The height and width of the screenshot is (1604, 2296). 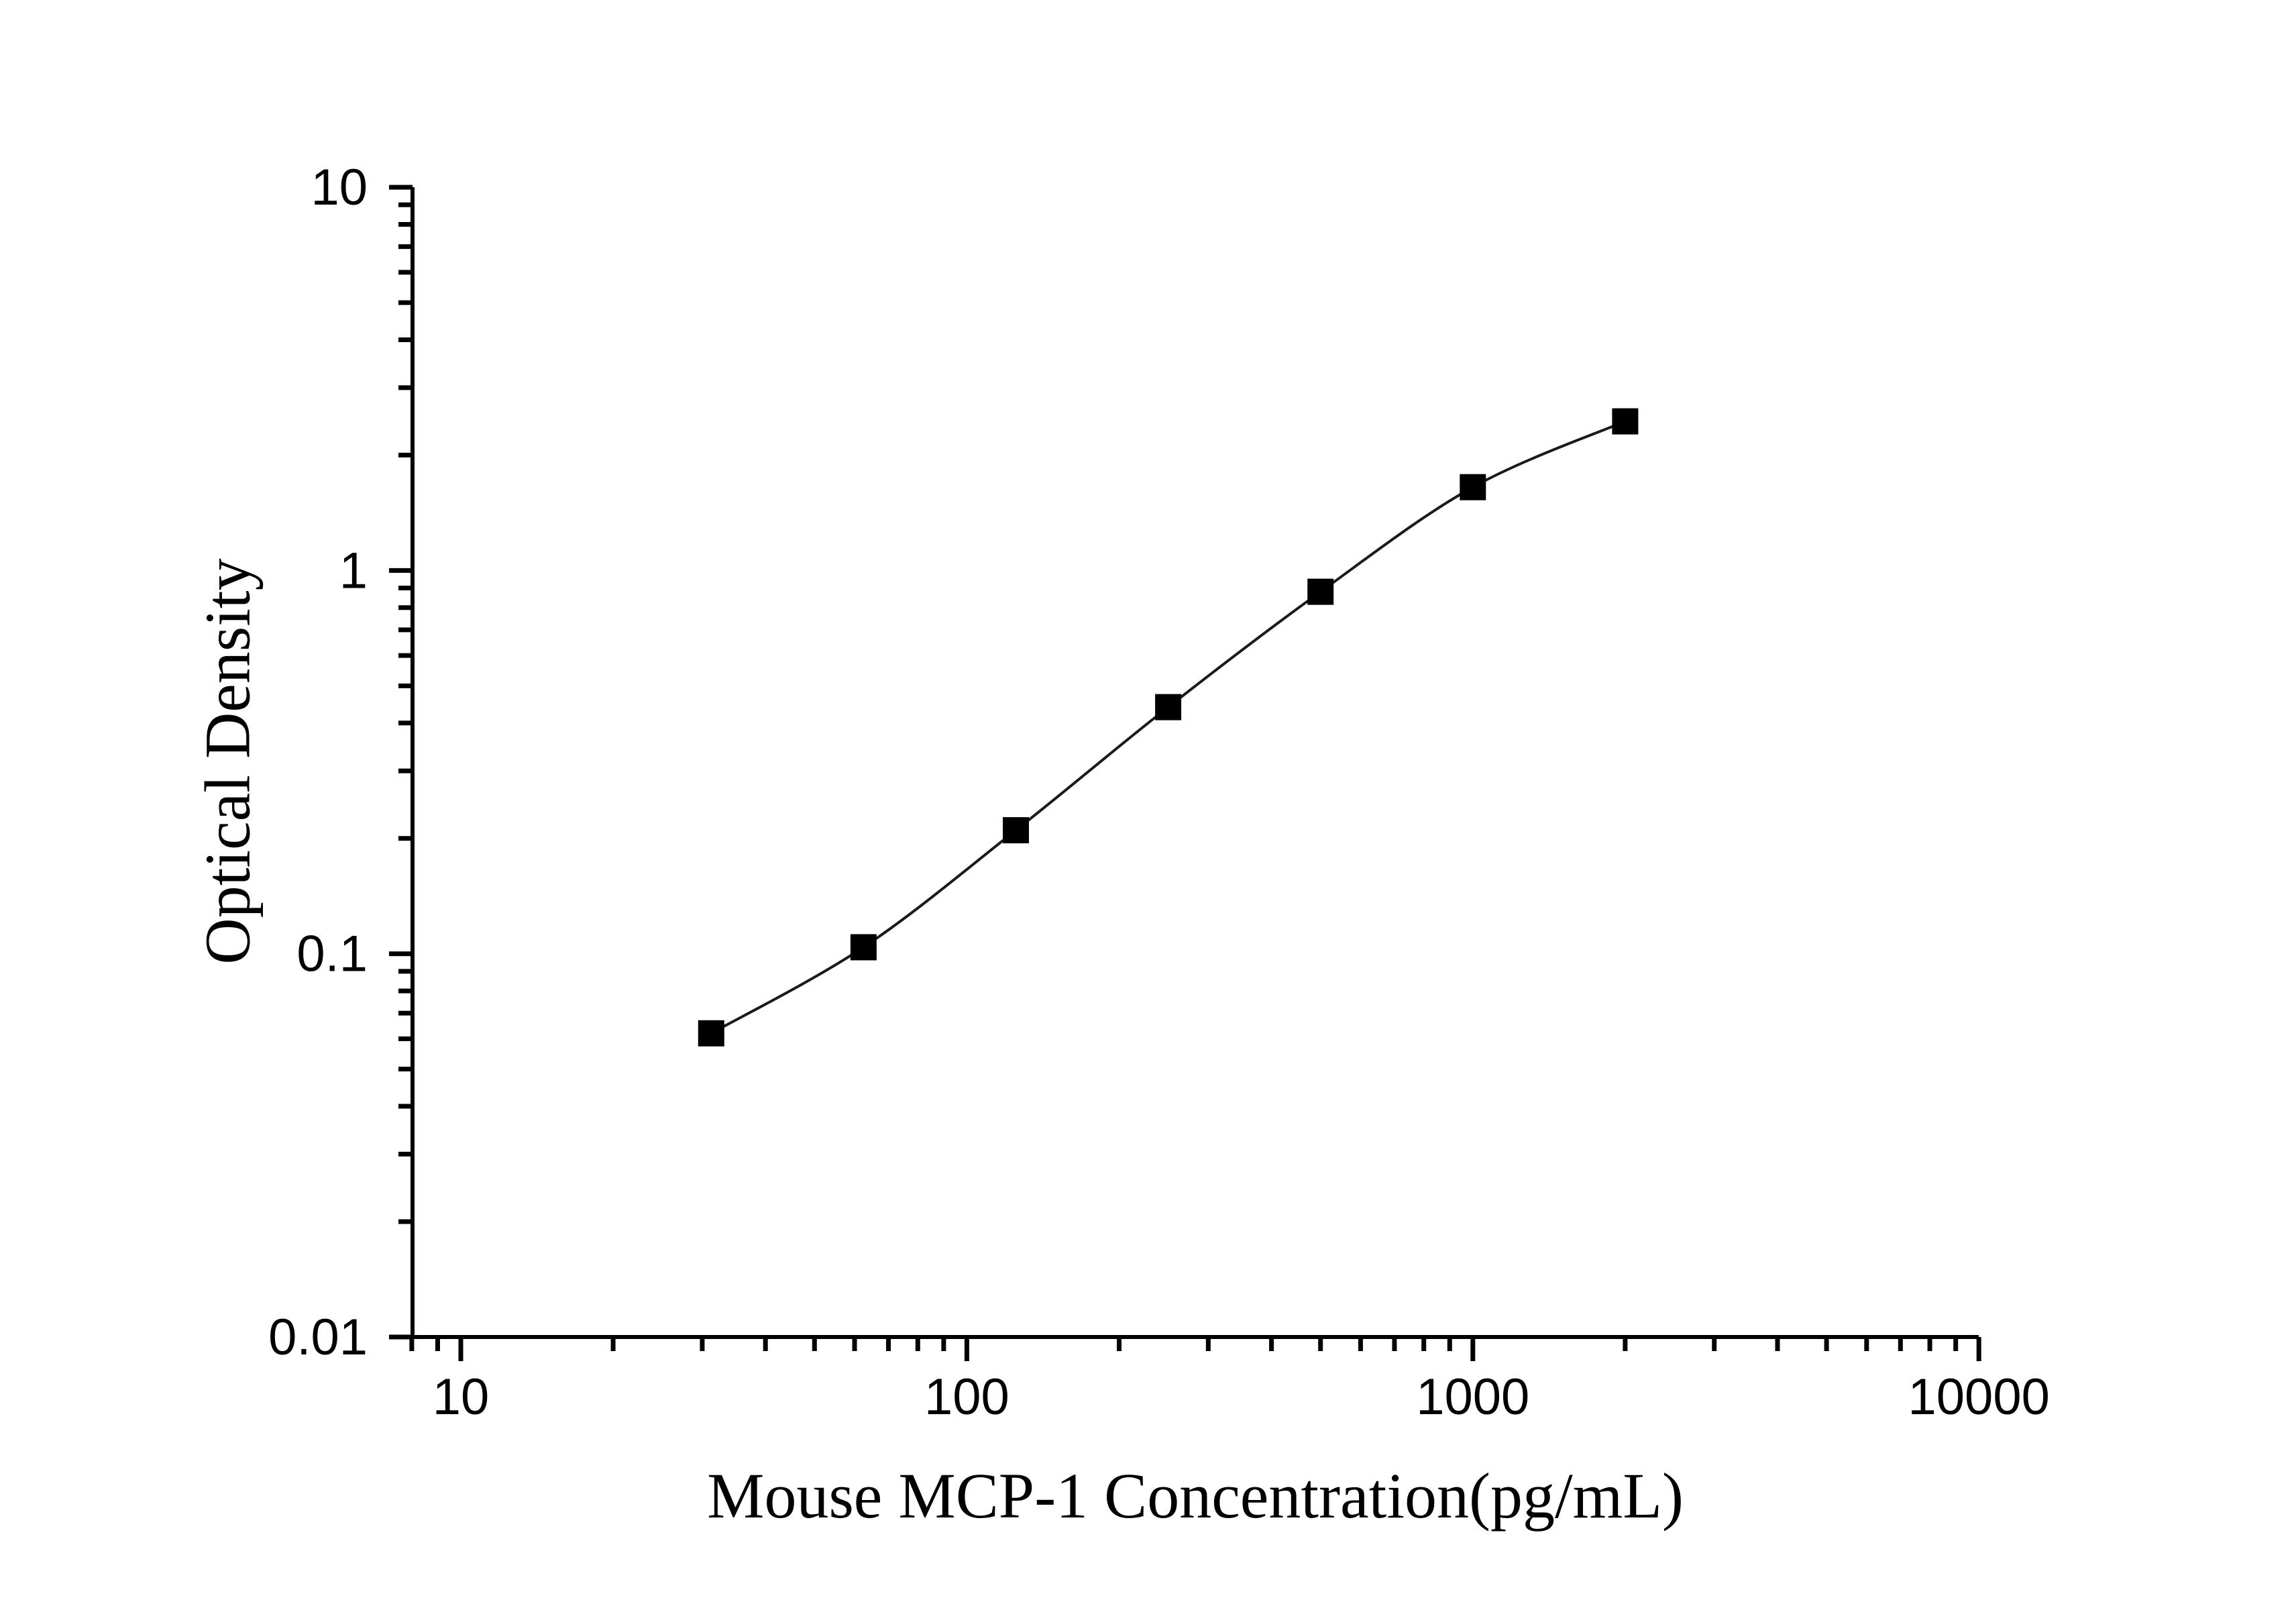 I want to click on y-tick-label: 1, so click(x=353, y=570).